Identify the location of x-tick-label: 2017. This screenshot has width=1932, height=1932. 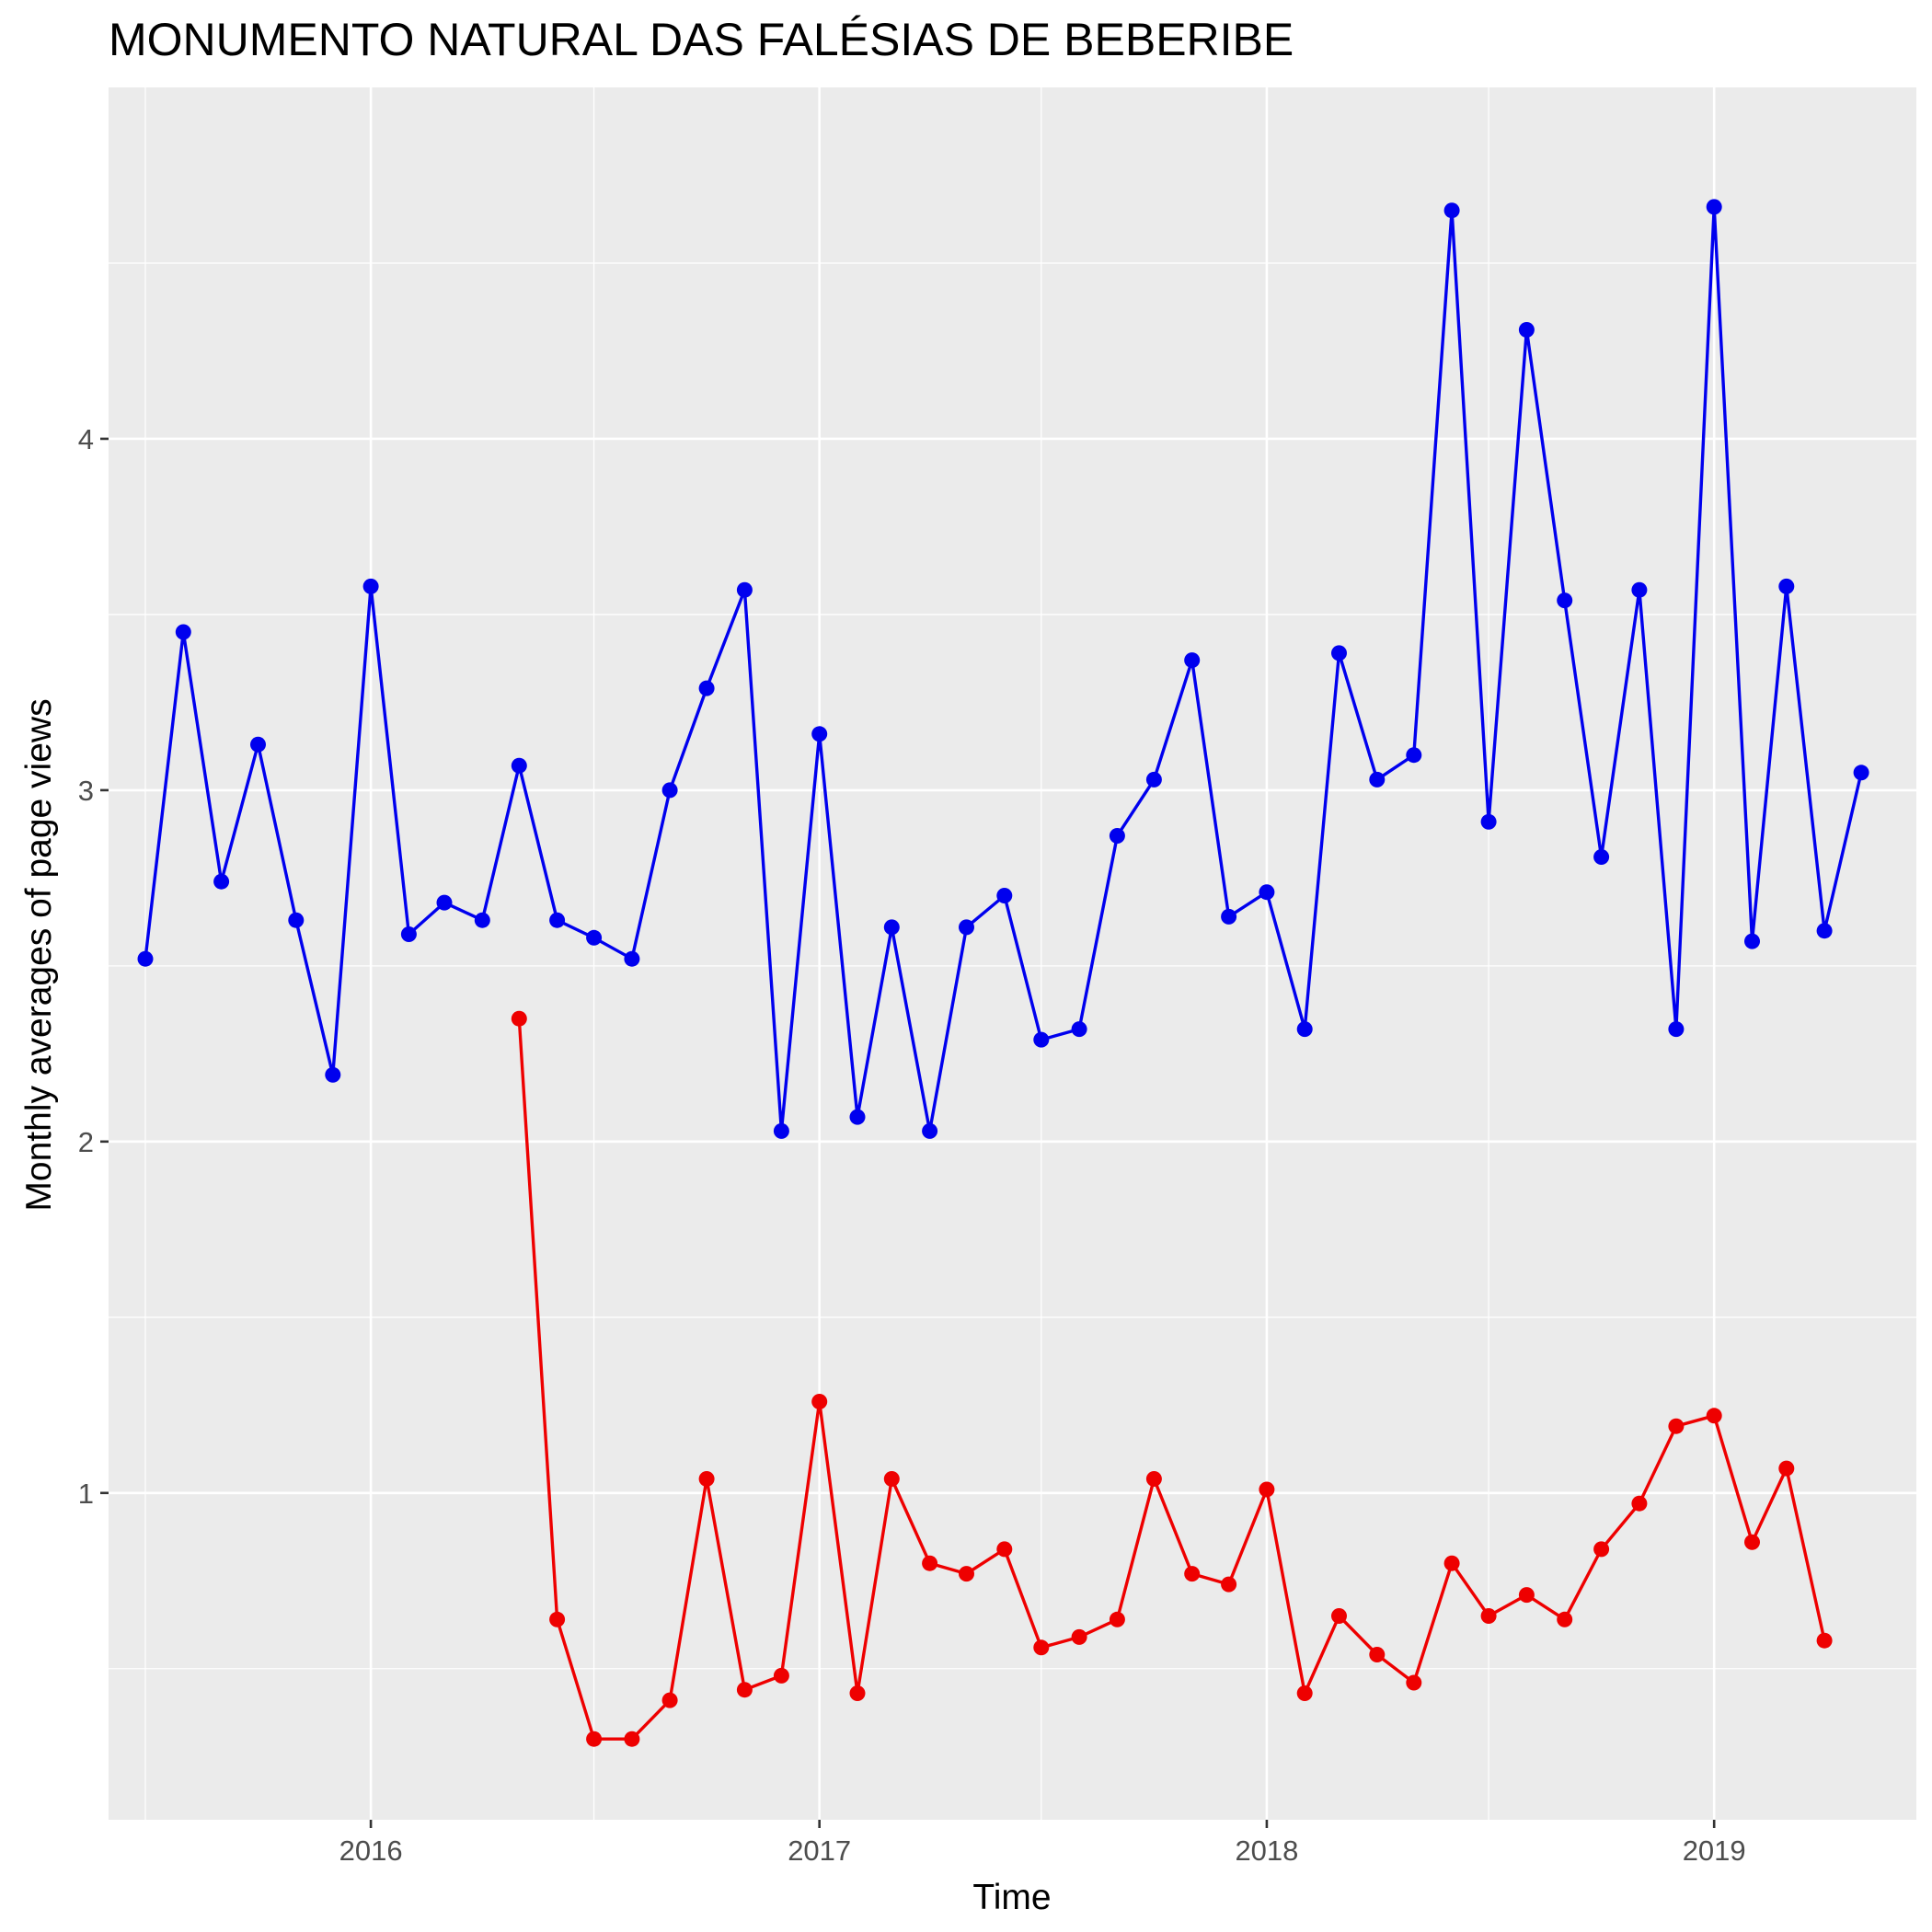
(819, 1850).